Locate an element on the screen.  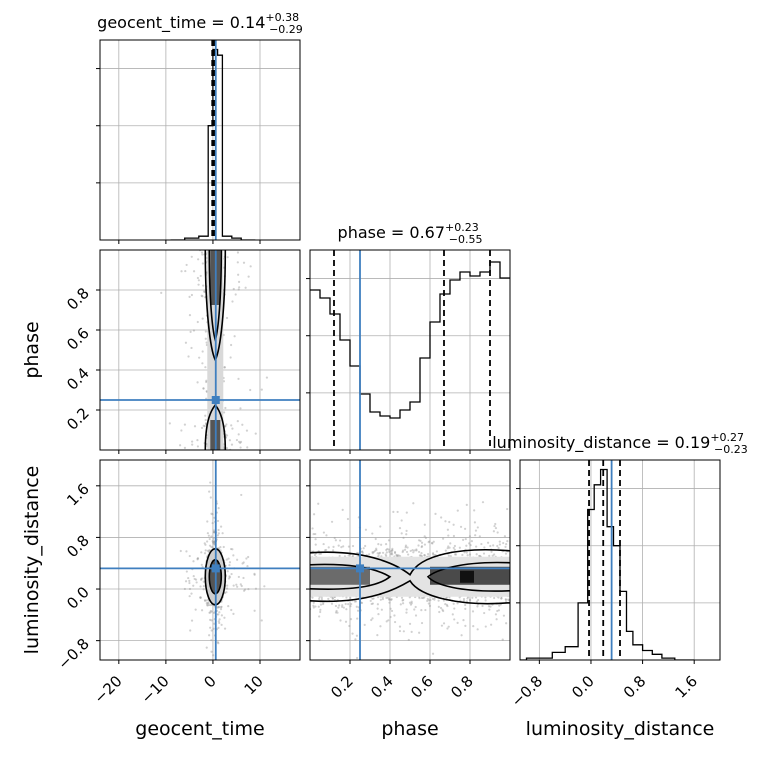
y-tick-label: 0.2 is located at coordinates (78, 419).